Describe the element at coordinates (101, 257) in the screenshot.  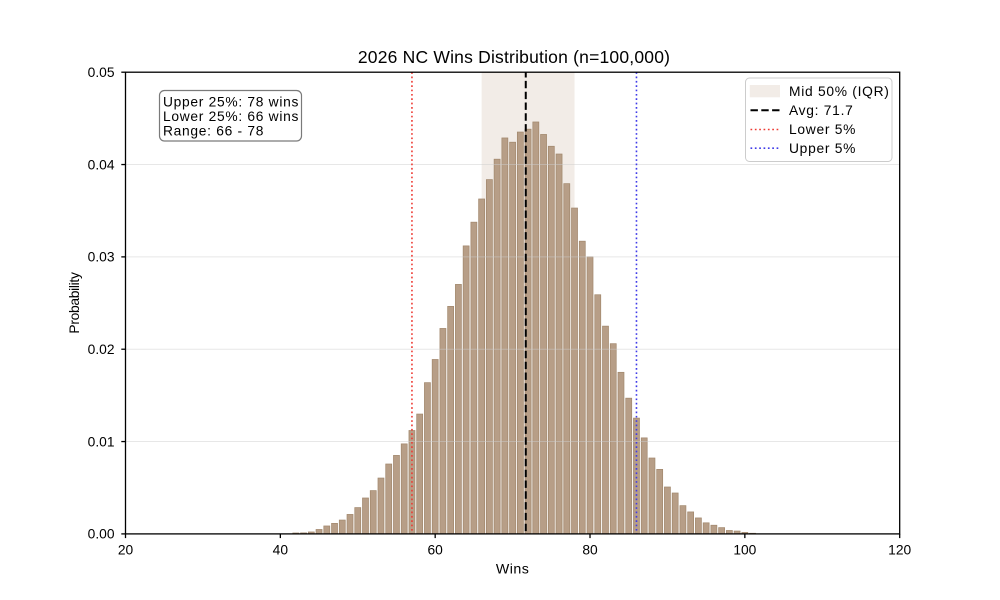
I see `svg-text: 0.03` at that location.